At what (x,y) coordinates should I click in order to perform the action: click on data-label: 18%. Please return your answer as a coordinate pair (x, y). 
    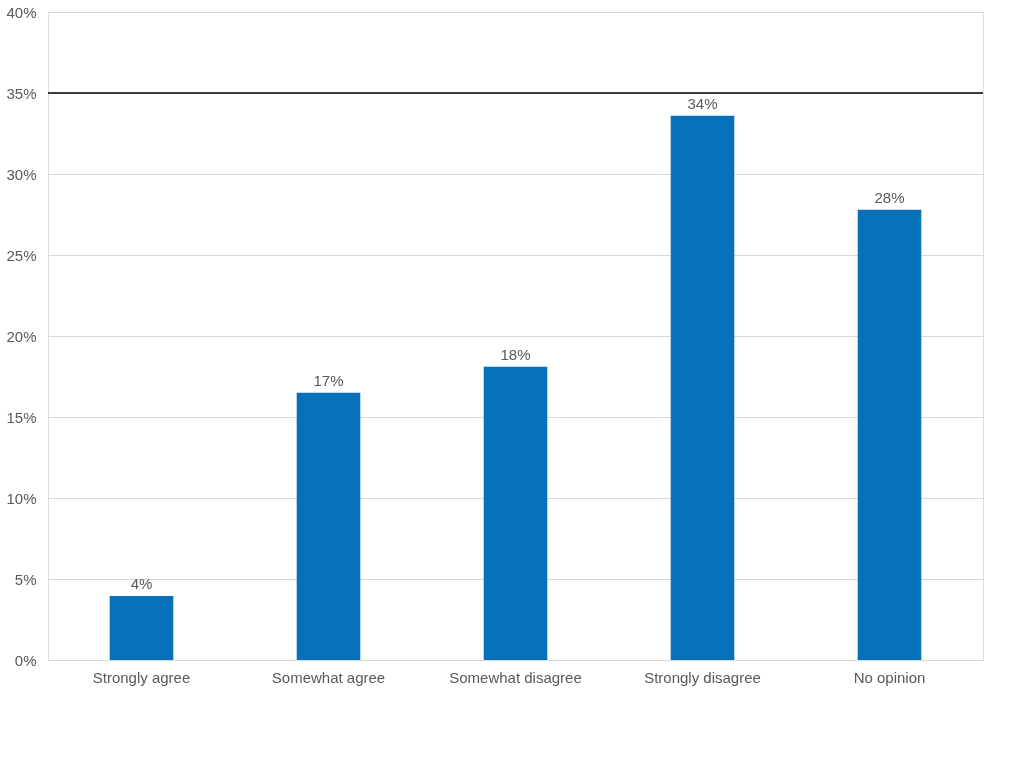
    Looking at the image, I should click on (515, 354).